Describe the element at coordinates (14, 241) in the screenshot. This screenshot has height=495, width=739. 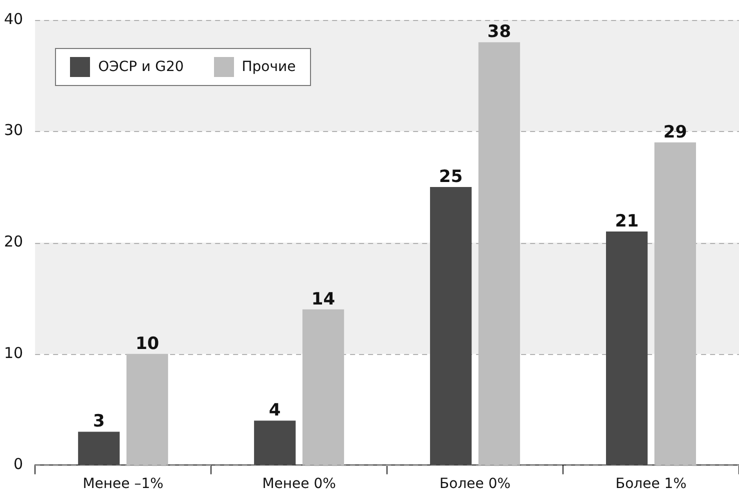
I see `y-tick-label: 20` at that location.